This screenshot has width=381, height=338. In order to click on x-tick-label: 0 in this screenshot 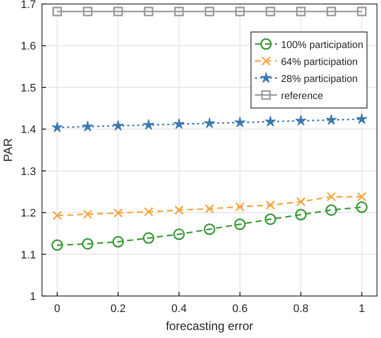, I will do `click(57, 309)`.